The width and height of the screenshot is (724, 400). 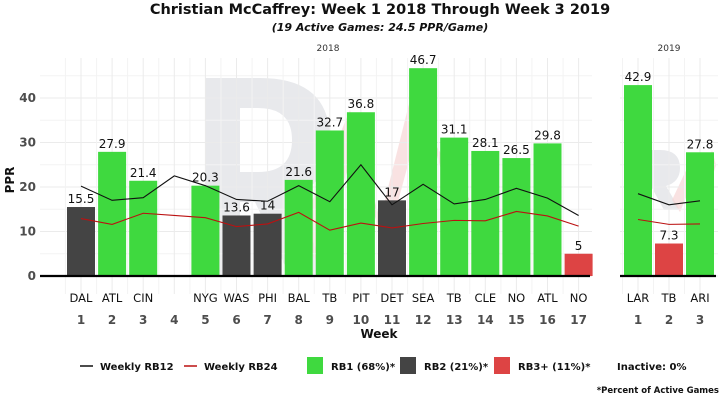 What do you see at coordinates (329, 189) in the screenshot?
I see `rb12-line-2018` at bounding box center [329, 189].